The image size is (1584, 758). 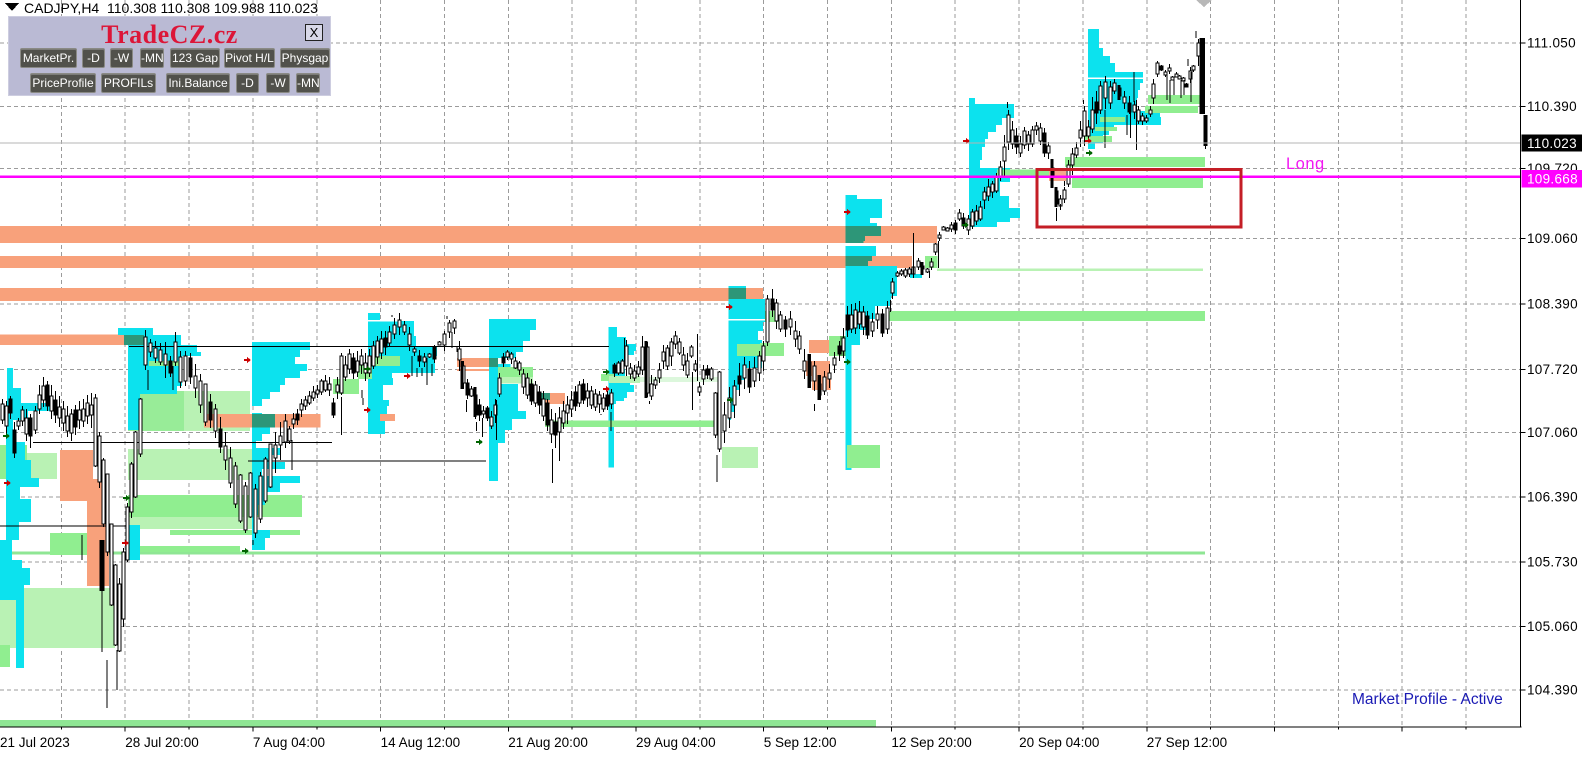 What do you see at coordinates (289, 742) in the screenshot?
I see `svg-text: 7 Aug 04:00` at bounding box center [289, 742].